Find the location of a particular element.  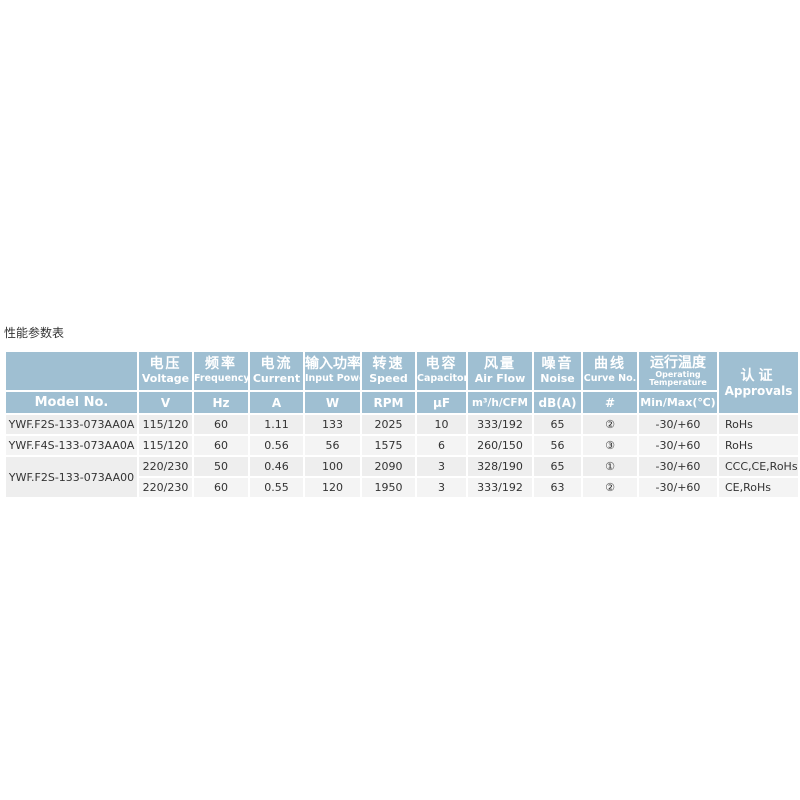

data-cell: 328/190 is located at coordinates (500, 466).